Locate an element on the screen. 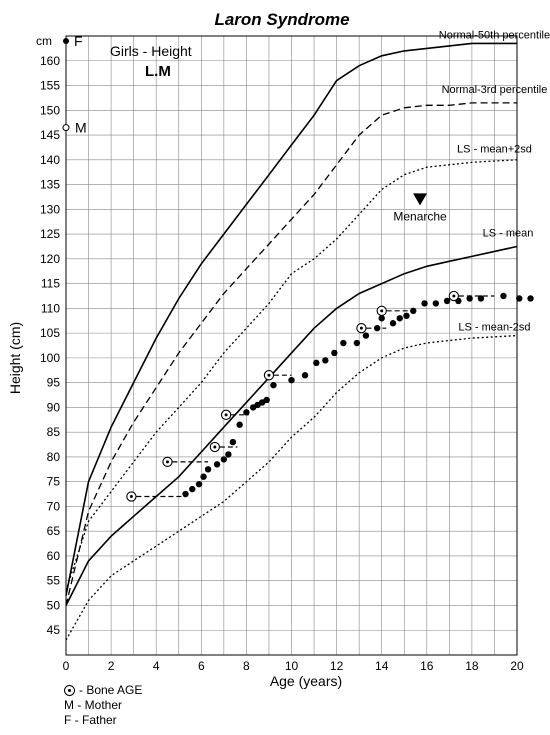 The image size is (550, 735). legend-father: F - Father is located at coordinates (90, 720).